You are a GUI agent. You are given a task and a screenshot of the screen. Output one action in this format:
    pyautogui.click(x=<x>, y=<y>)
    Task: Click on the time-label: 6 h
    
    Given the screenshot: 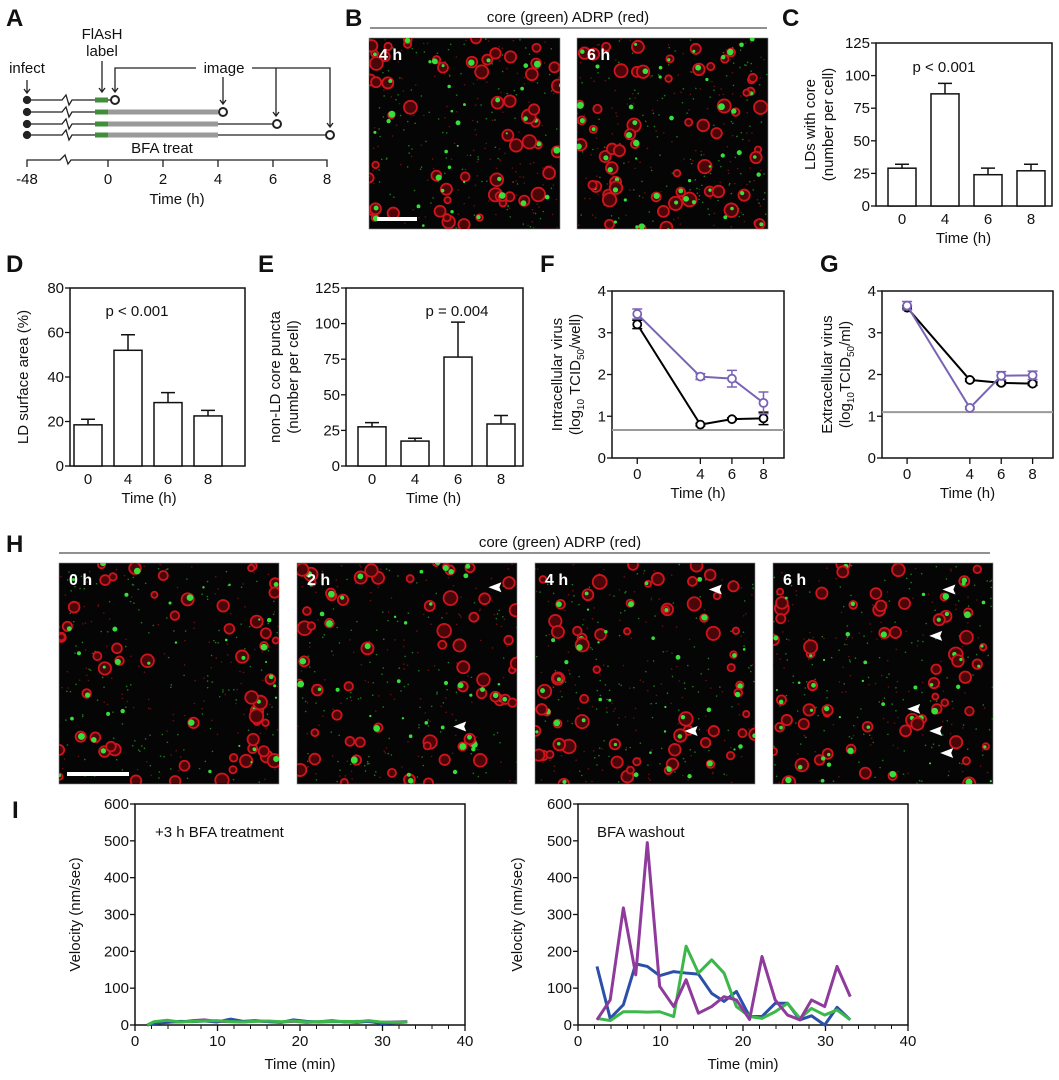 What is the action you would take?
    pyautogui.click(x=598, y=55)
    